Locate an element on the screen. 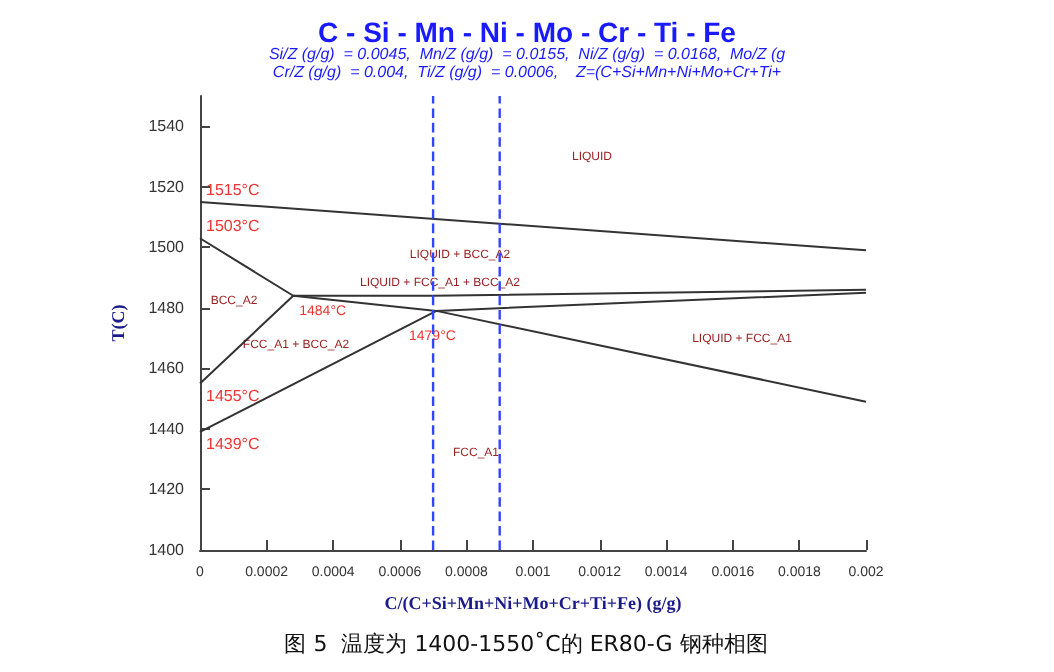  caption: 图 5 温度为 1400-1550˚C的 ER80-G 钢种相图 is located at coordinates (526, 644).